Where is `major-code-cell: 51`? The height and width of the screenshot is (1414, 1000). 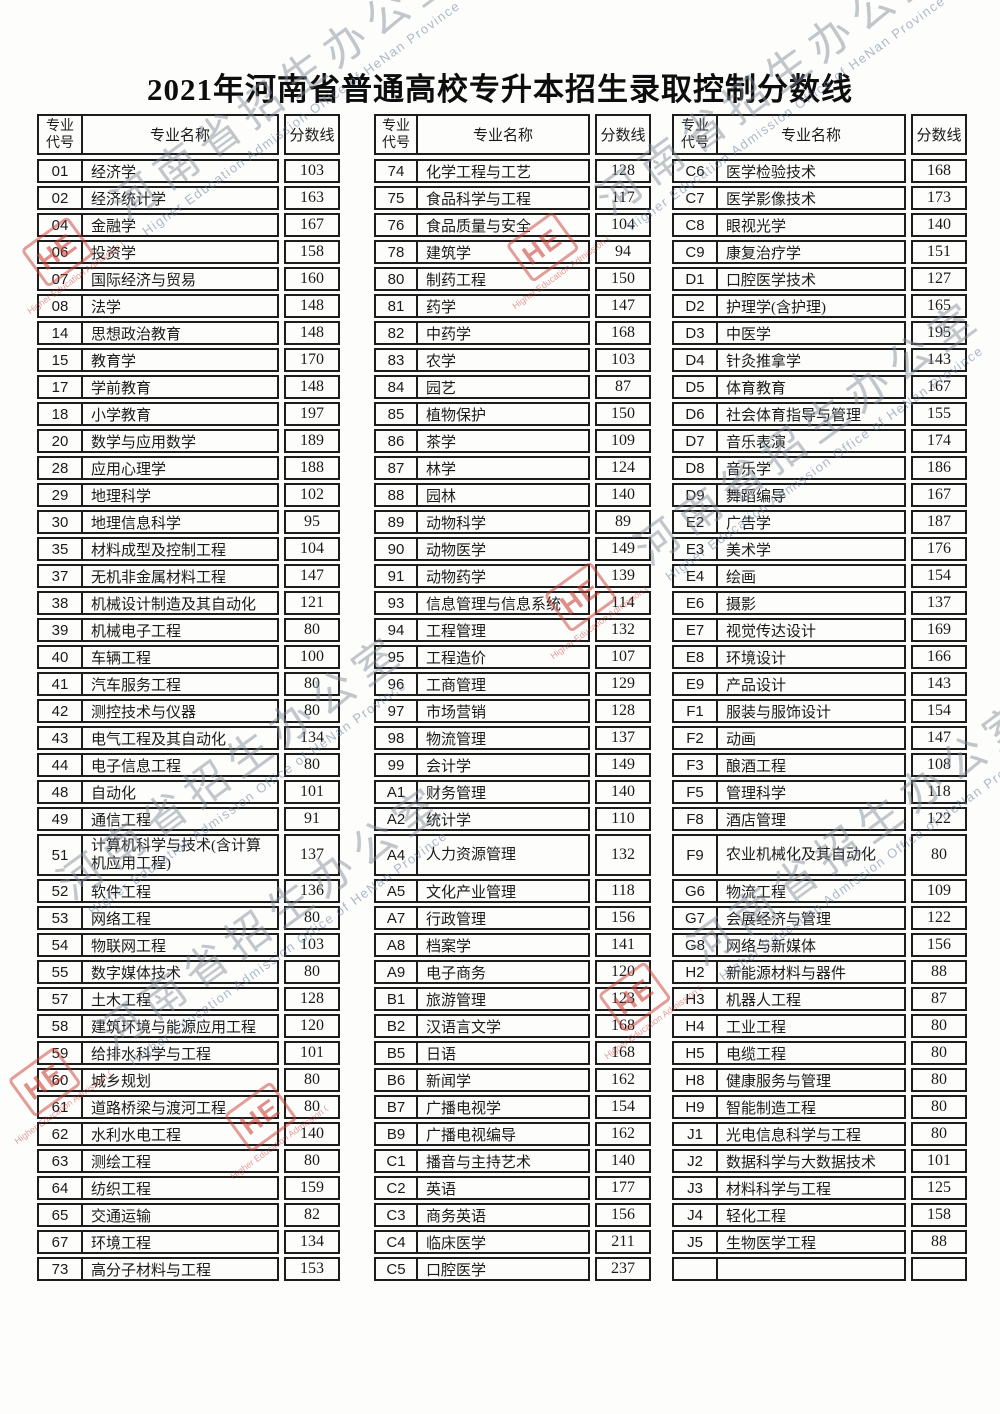
major-code-cell: 51 is located at coordinates (60, 855).